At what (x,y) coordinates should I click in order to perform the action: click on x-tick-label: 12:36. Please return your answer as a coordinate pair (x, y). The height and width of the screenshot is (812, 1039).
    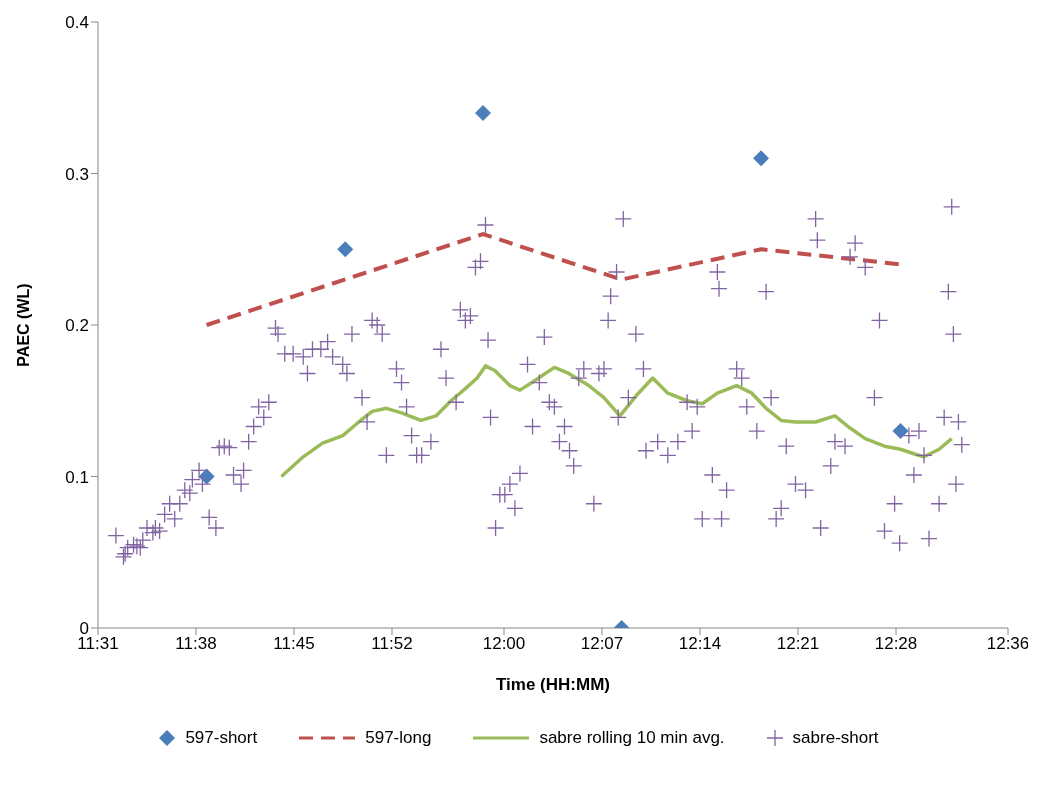
    Looking at the image, I should click on (1008, 644).